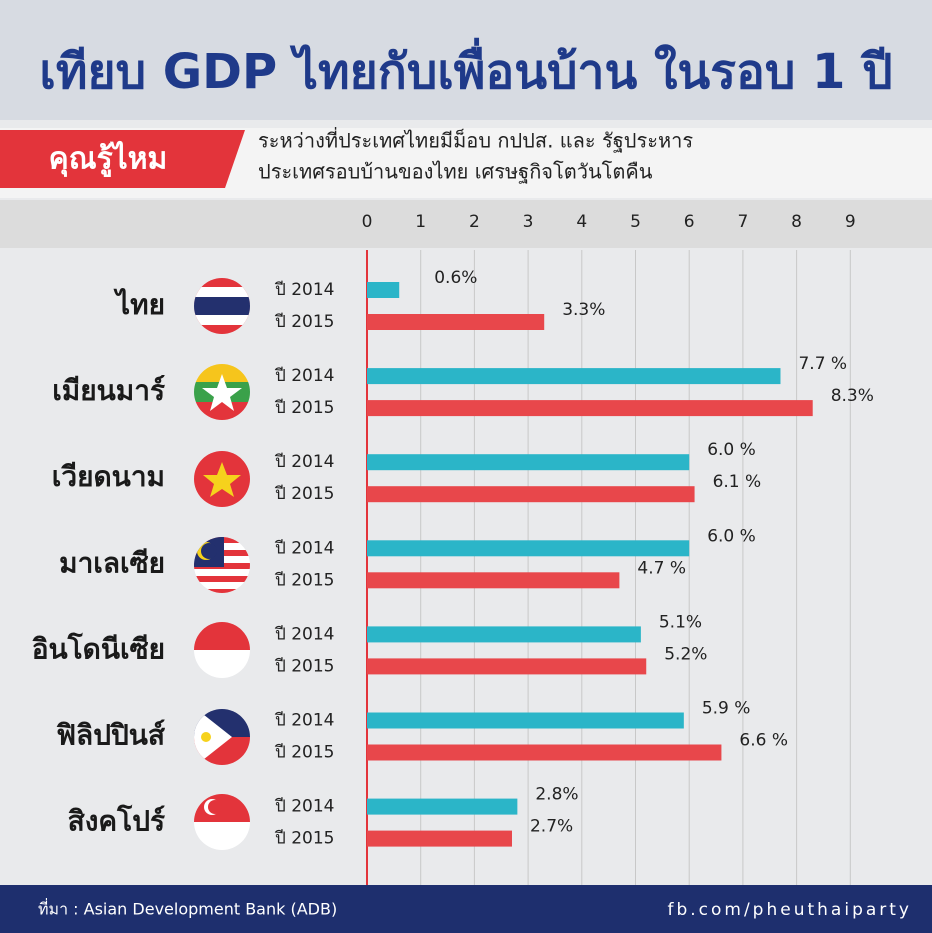 The image size is (932, 933). What do you see at coordinates (680, 622) in the screenshot?
I see `value-label: 5.1%` at bounding box center [680, 622].